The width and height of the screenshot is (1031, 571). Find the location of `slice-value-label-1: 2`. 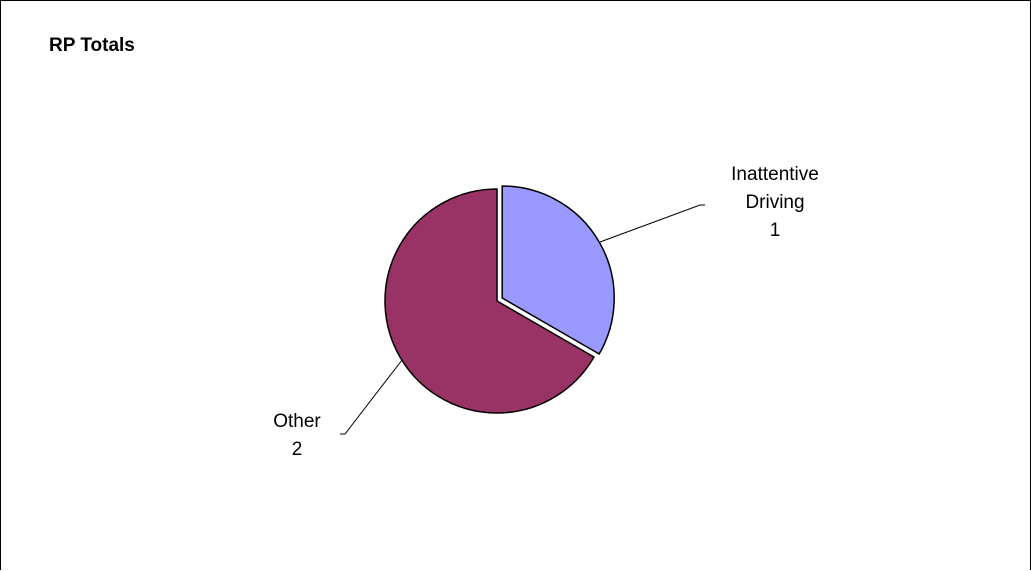

slice-value-label-1: 2 is located at coordinates (297, 449).